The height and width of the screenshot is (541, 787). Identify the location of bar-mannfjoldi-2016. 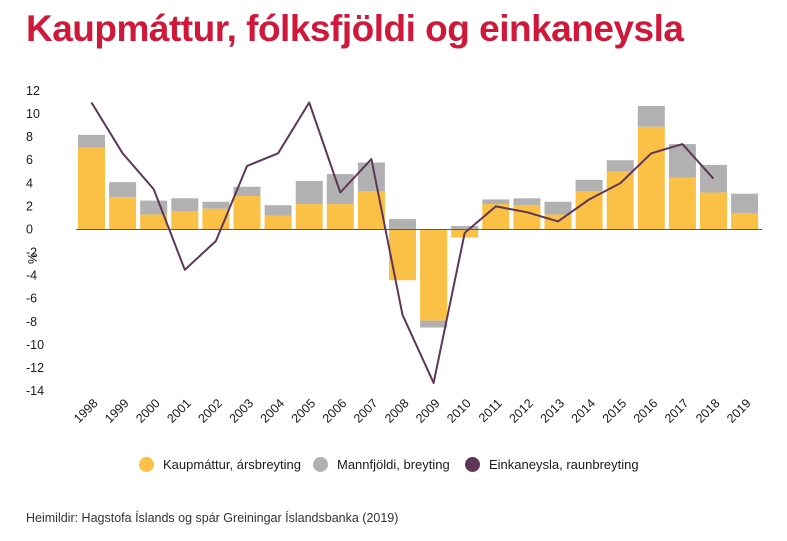
(651, 116).